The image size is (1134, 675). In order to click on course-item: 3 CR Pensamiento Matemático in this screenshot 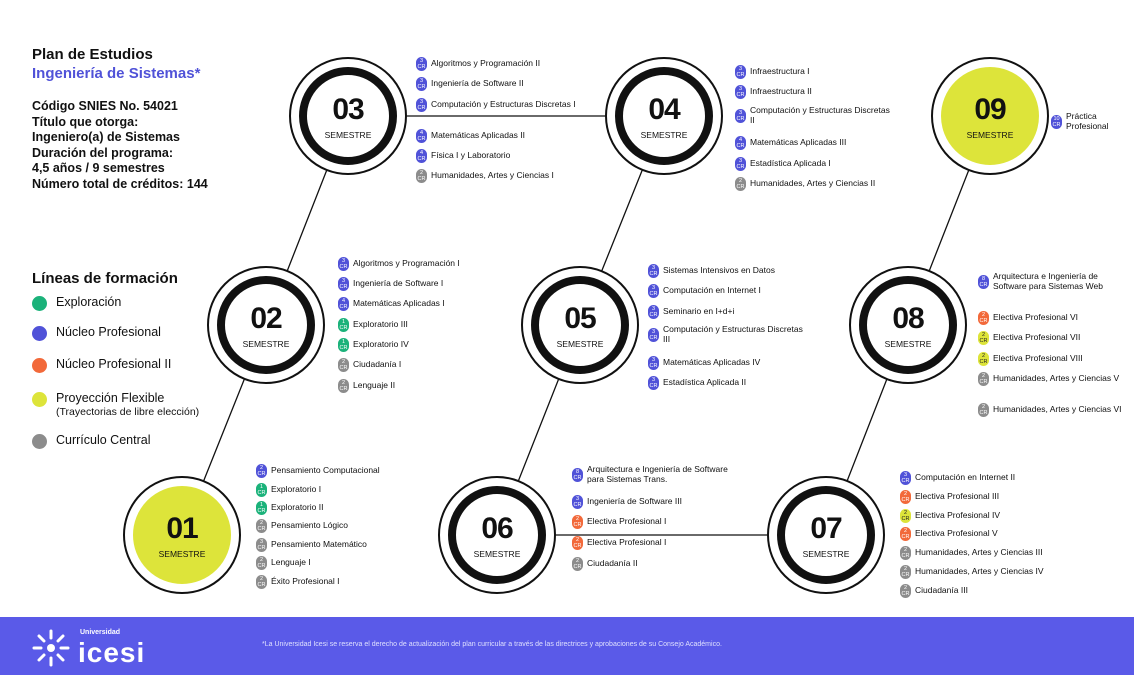, I will do `click(311, 545)`.